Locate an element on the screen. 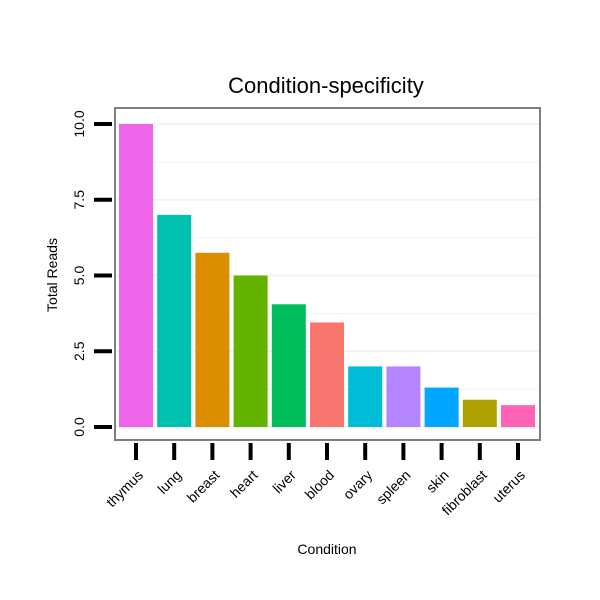  bar-lung is located at coordinates (174, 320).